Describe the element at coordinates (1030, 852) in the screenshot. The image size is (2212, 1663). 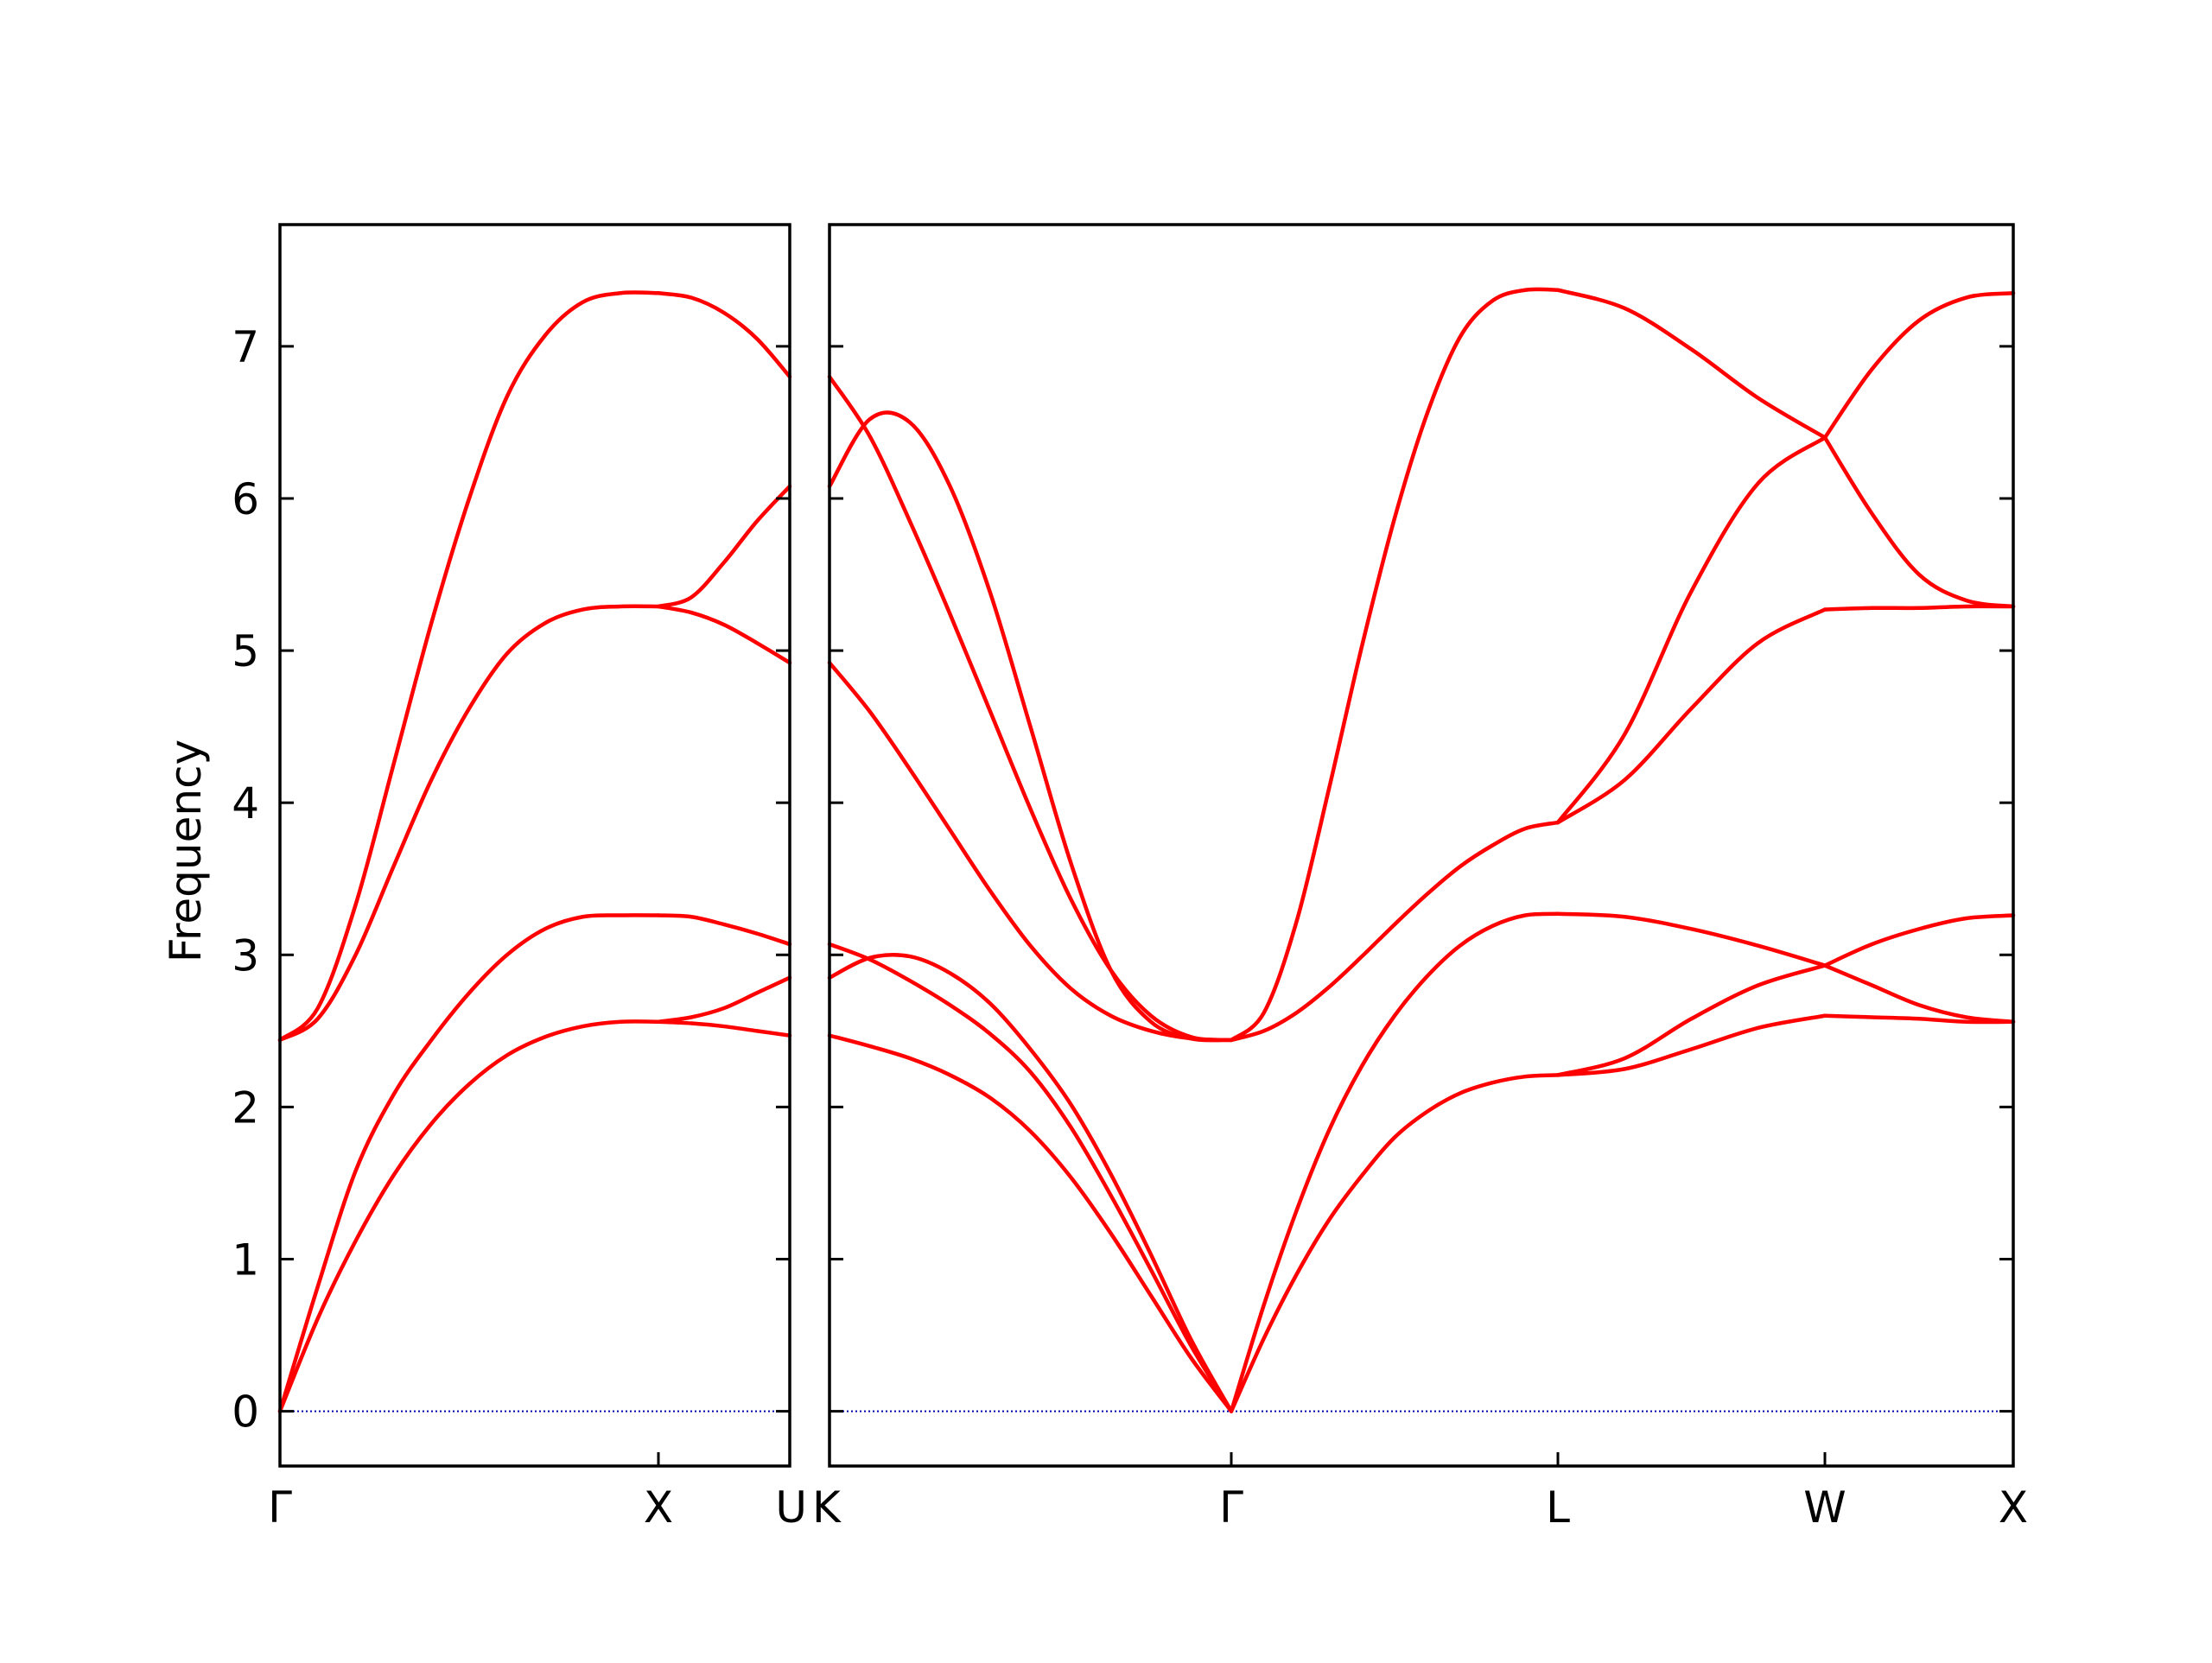
I see `band-right-K-Γ-4` at that location.